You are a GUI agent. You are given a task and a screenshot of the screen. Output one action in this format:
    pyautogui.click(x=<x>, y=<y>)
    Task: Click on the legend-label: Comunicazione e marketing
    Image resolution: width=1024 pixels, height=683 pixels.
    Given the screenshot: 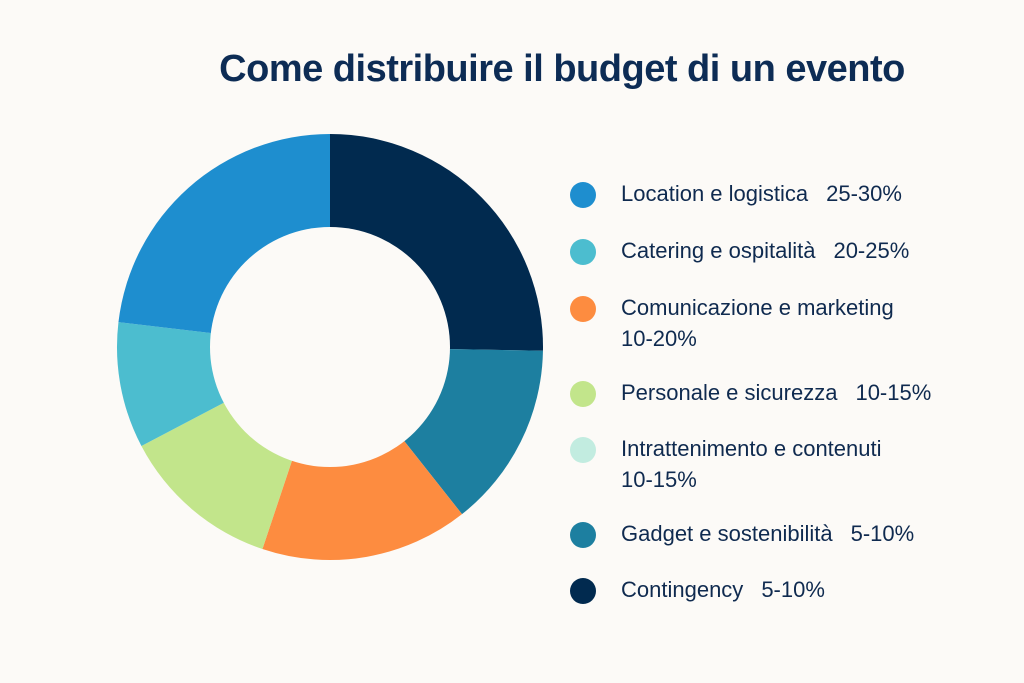 What is the action you would take?
    pyautogui.click(x=757, y=307)
    